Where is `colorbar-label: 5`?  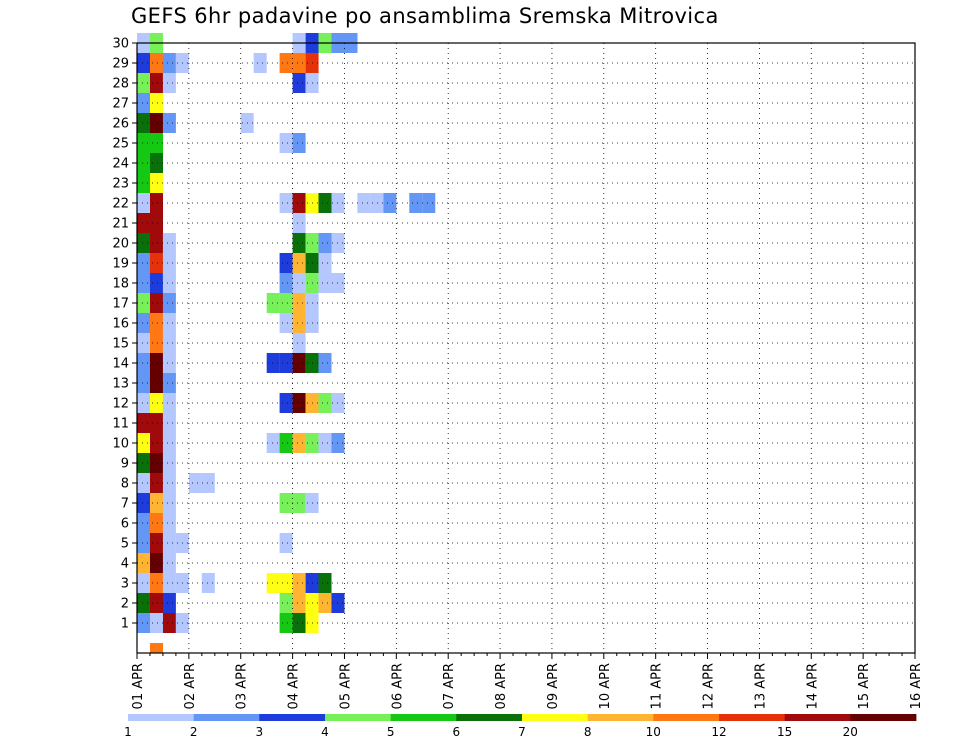 colorbar-label: 5 is located at coordinates (391, 732).